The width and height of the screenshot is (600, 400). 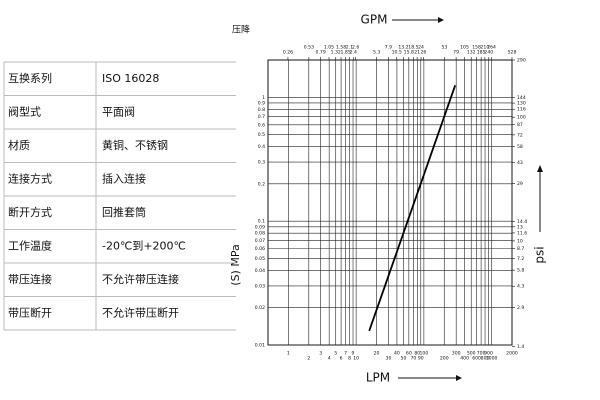 I want to click on x-tick-label: 50, so click(x=404, y=359).